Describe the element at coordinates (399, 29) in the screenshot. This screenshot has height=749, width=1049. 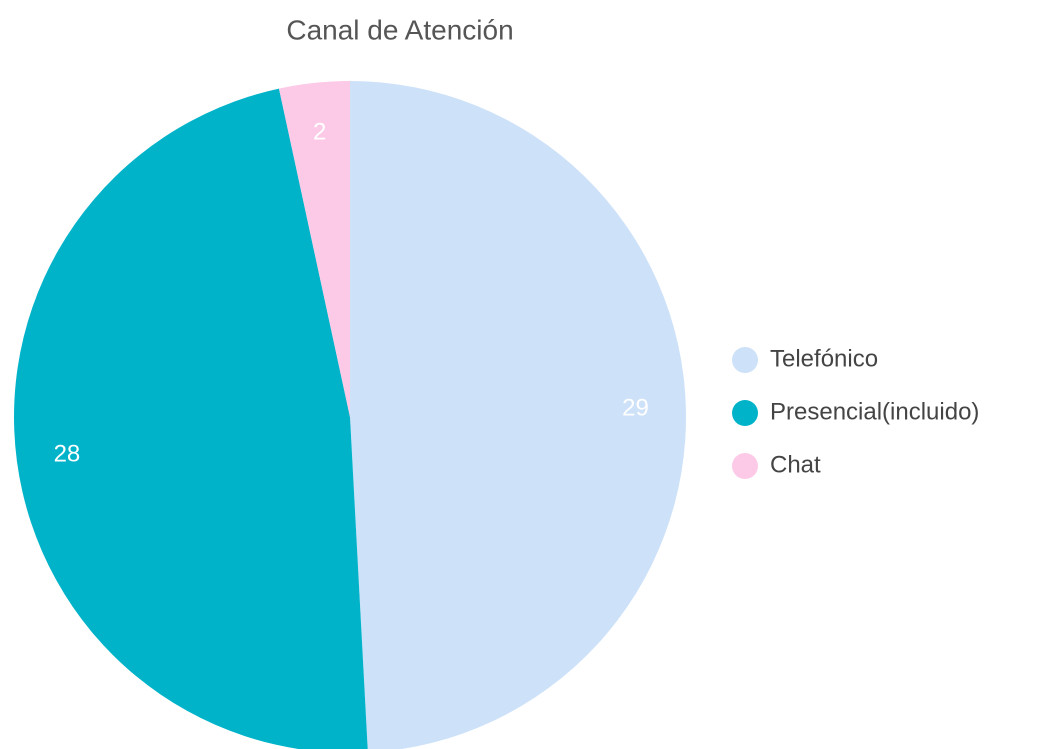
I see `chart-title: Canal de Atención` at that location.